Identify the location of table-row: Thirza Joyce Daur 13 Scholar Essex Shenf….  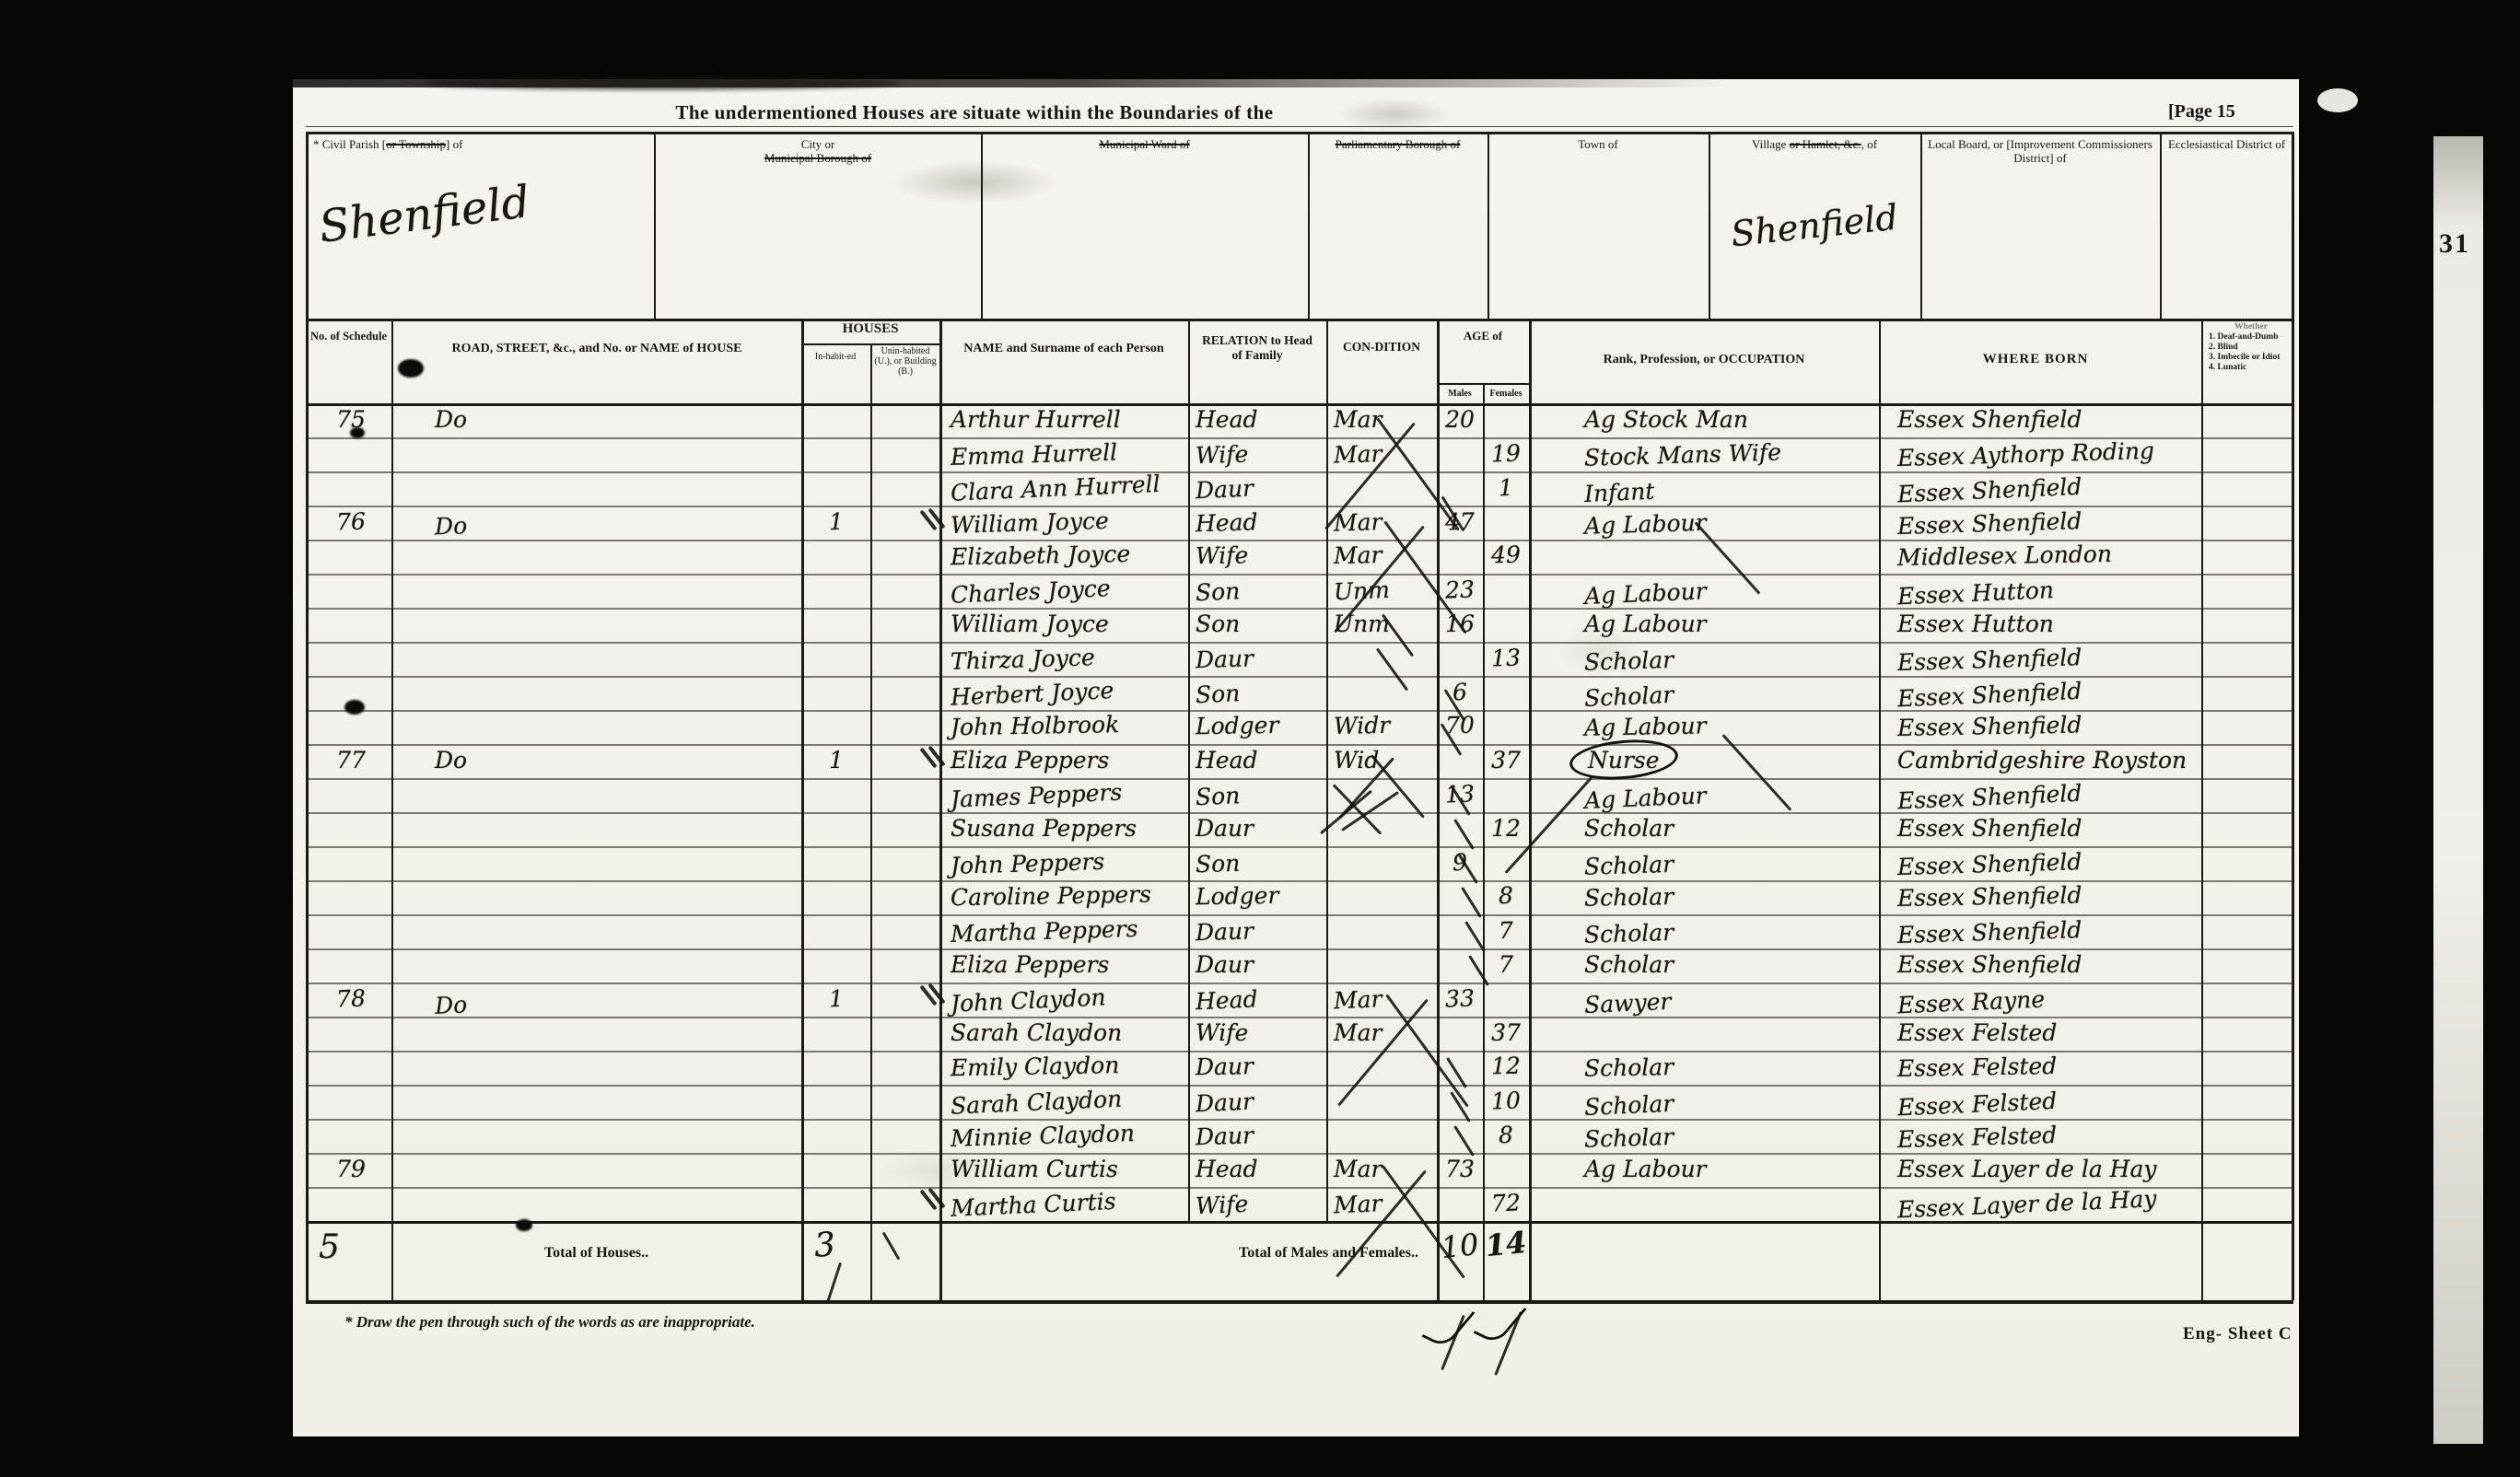
(1299, 660).